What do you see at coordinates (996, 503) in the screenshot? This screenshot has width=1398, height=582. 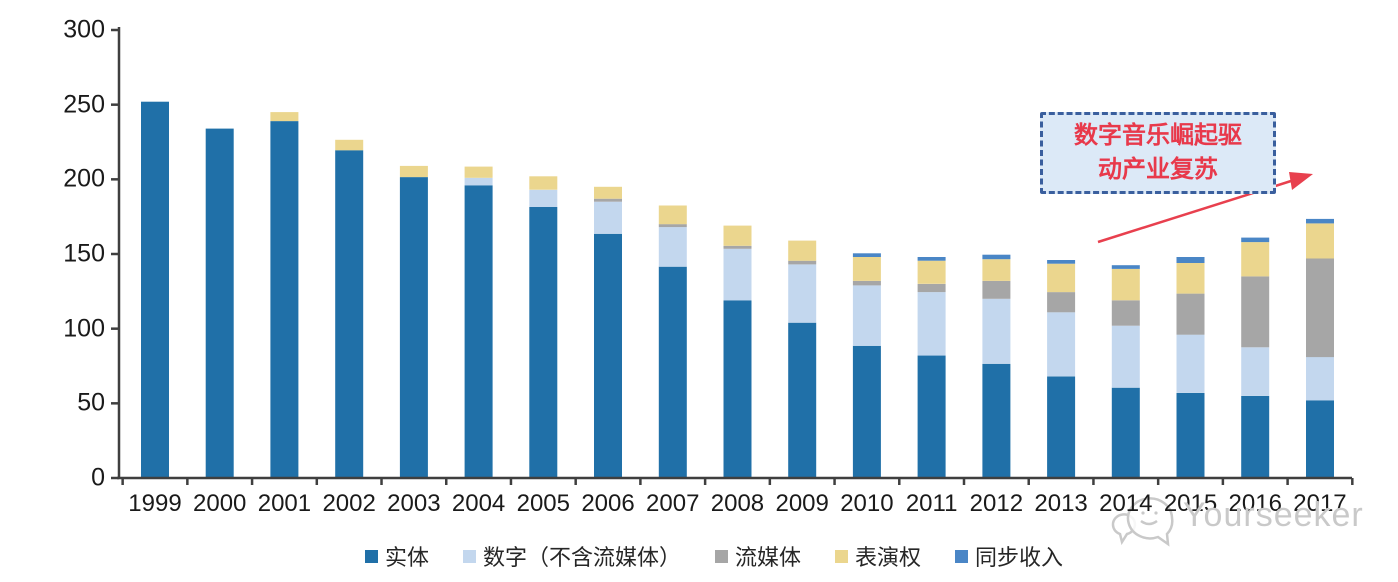 I see `x-axis-tick-label: 2012` at bounding box center [996, 503].